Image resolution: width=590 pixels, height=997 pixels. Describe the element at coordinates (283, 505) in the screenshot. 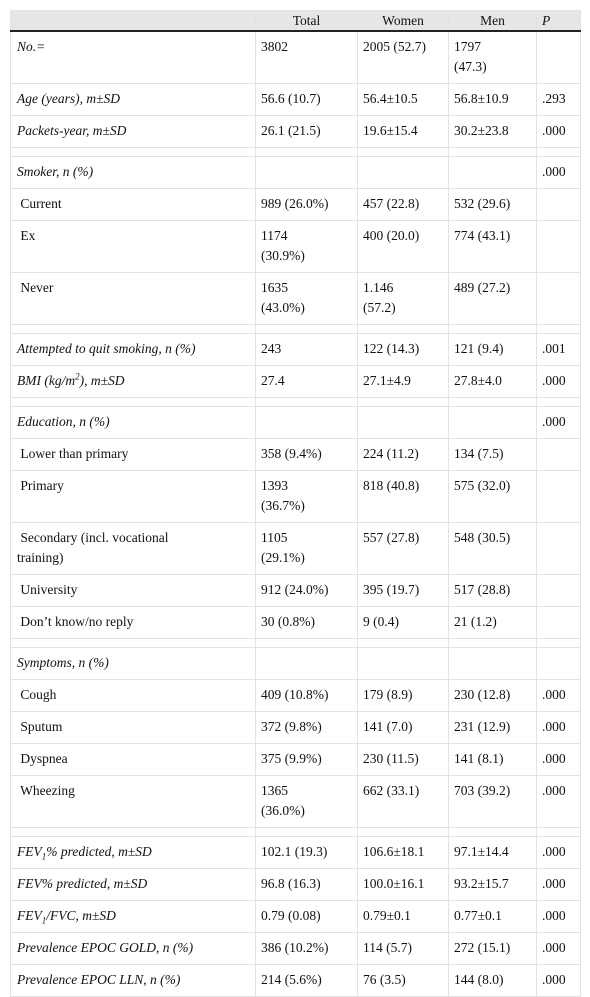

I see `cell-text: (36.7%)` at that location.